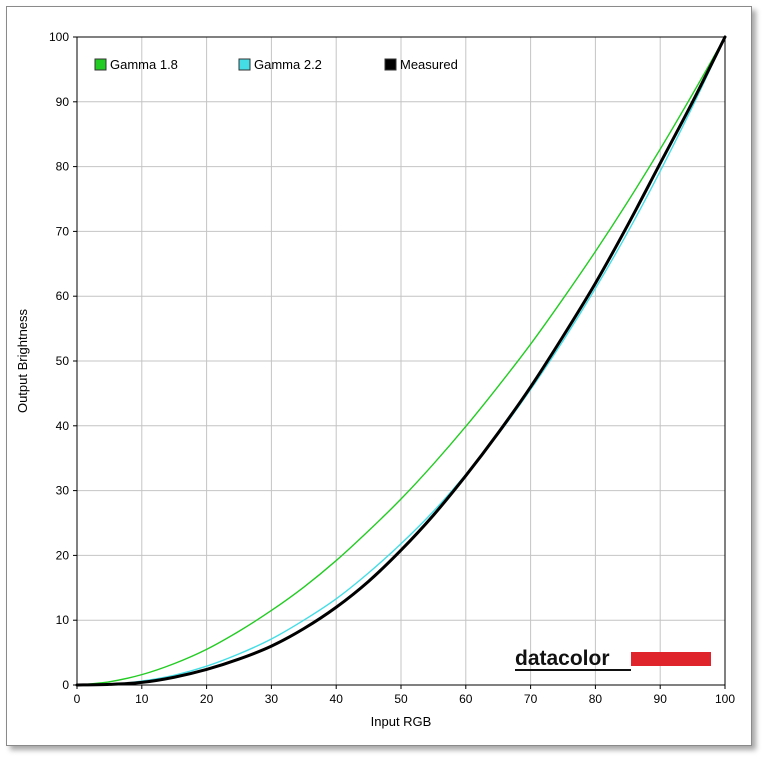 The width and height of the screenshot is (763, 758). Describe the element at coordinates (144, 64) in the screenshot. I see `legend-label: Gamma 1.8` at that location.